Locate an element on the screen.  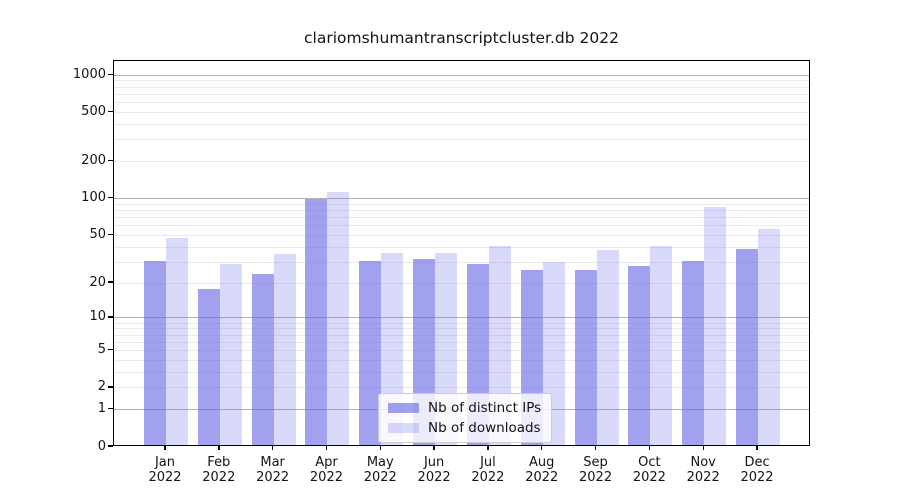
x-tick-may-2022 is located at coordinates (380, 448).